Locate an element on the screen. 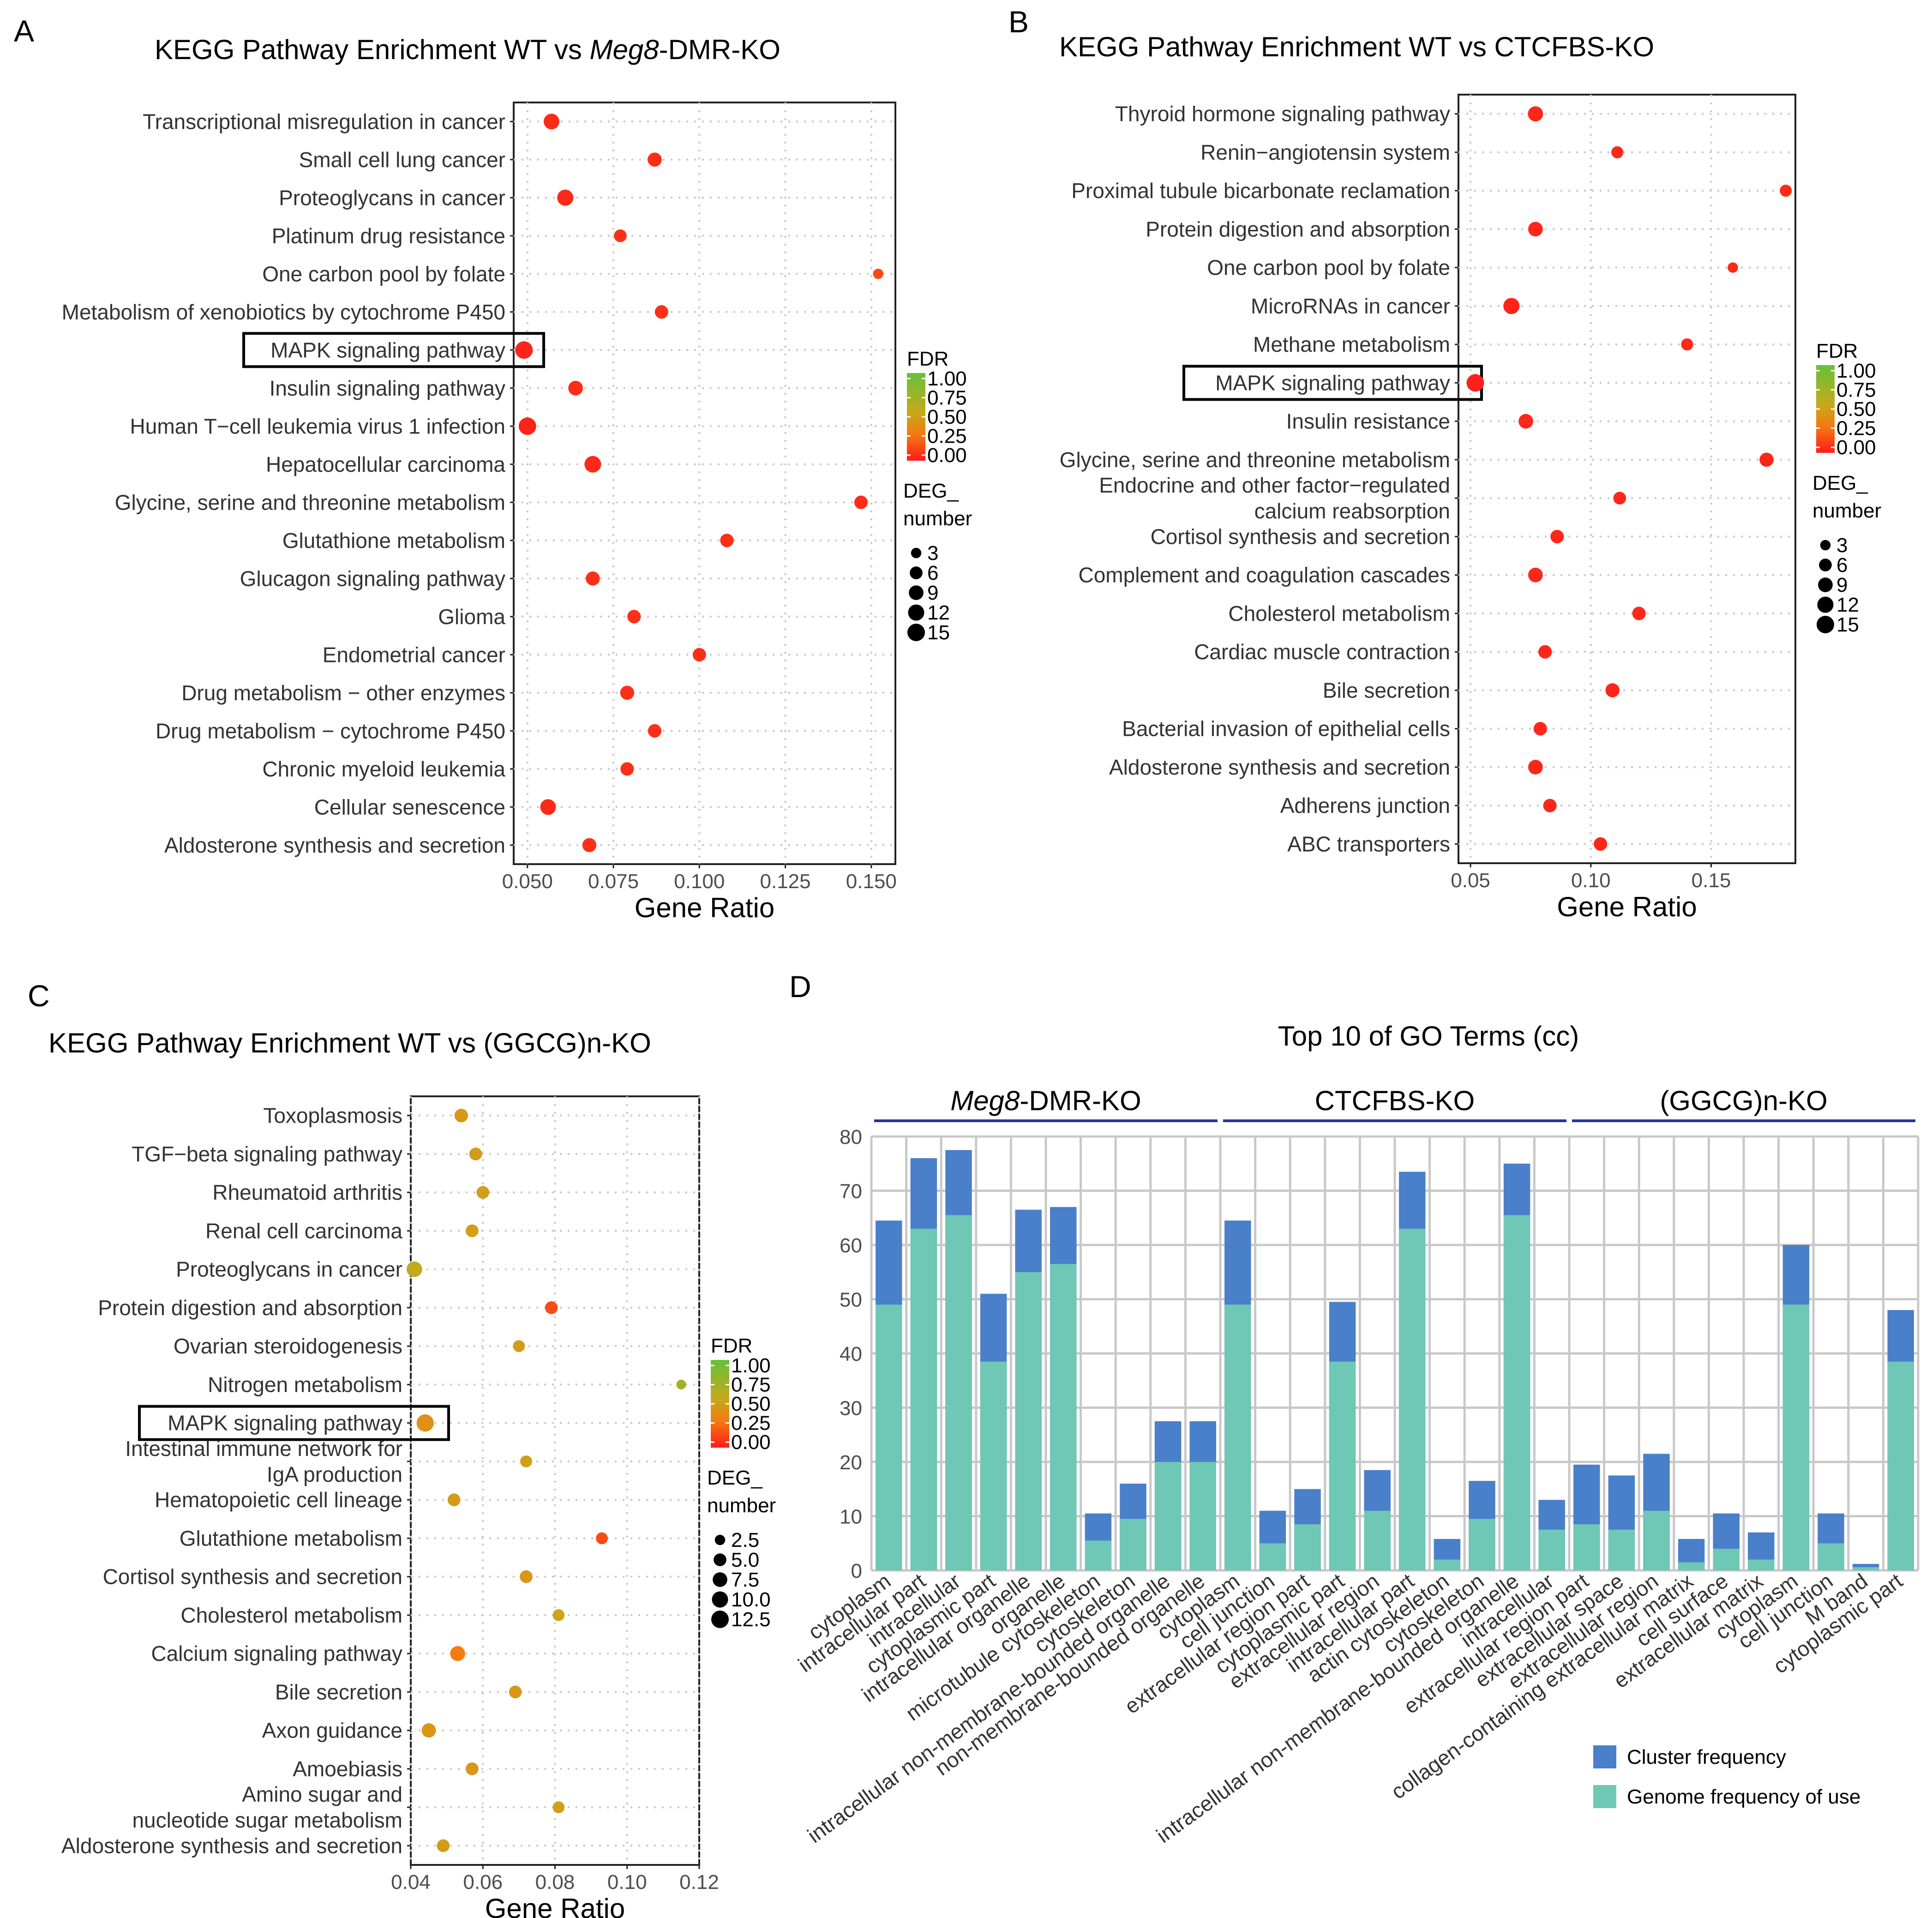  category-label: One carbon pool by folate is located at coordinates (1328, 268).